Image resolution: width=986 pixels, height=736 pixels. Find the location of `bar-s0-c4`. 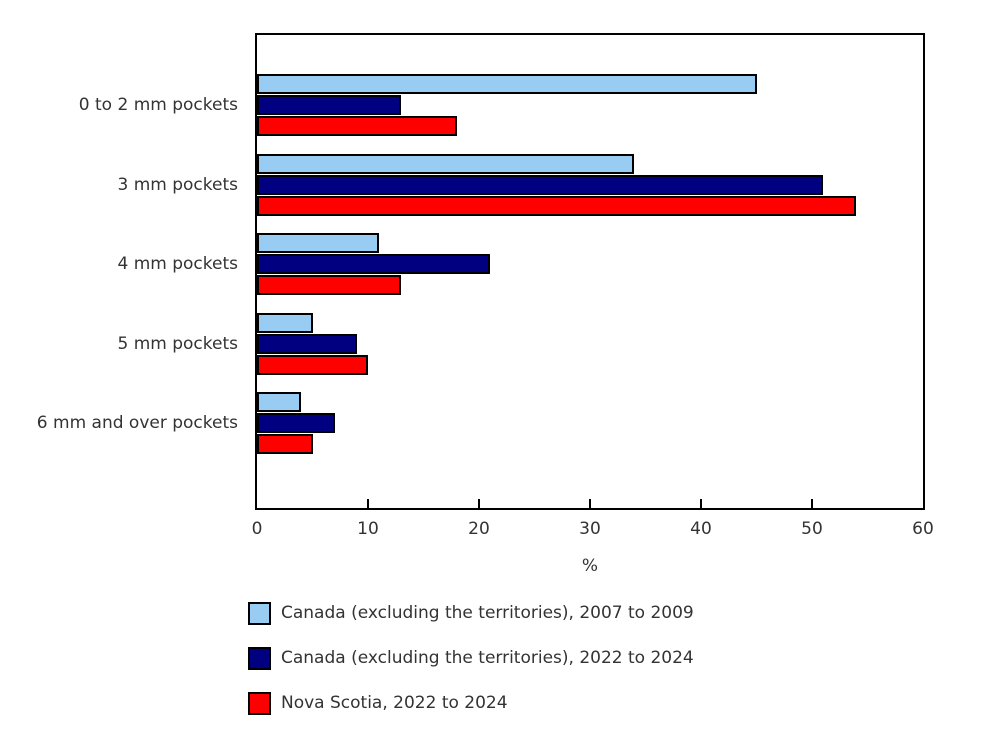

bar-s0-c4 is located at coordinates (279, 402).